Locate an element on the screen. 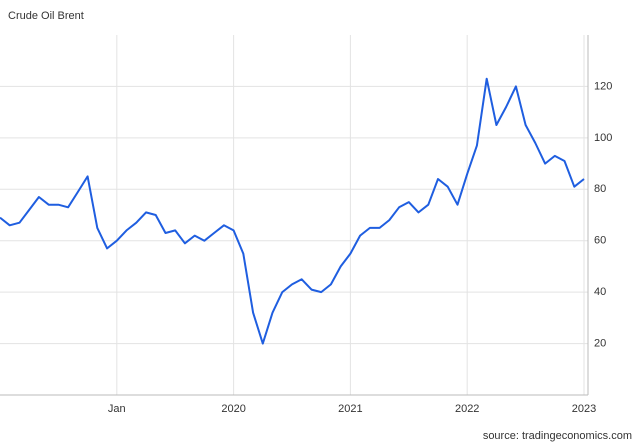 The width and height of the screenshot is (640, 444). y-tick-label: 120 is located at coordinates (603, 86).